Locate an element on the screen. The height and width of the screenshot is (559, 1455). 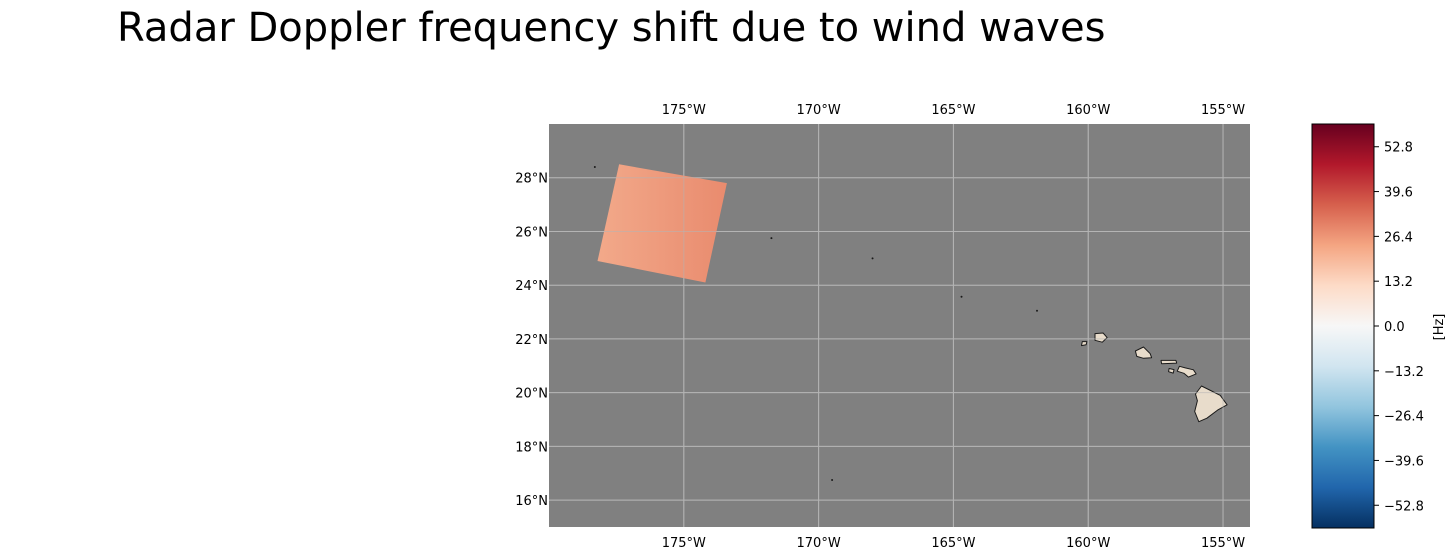
colorbar-tick-label: −52.8 is located at coordinates (1404, 506).